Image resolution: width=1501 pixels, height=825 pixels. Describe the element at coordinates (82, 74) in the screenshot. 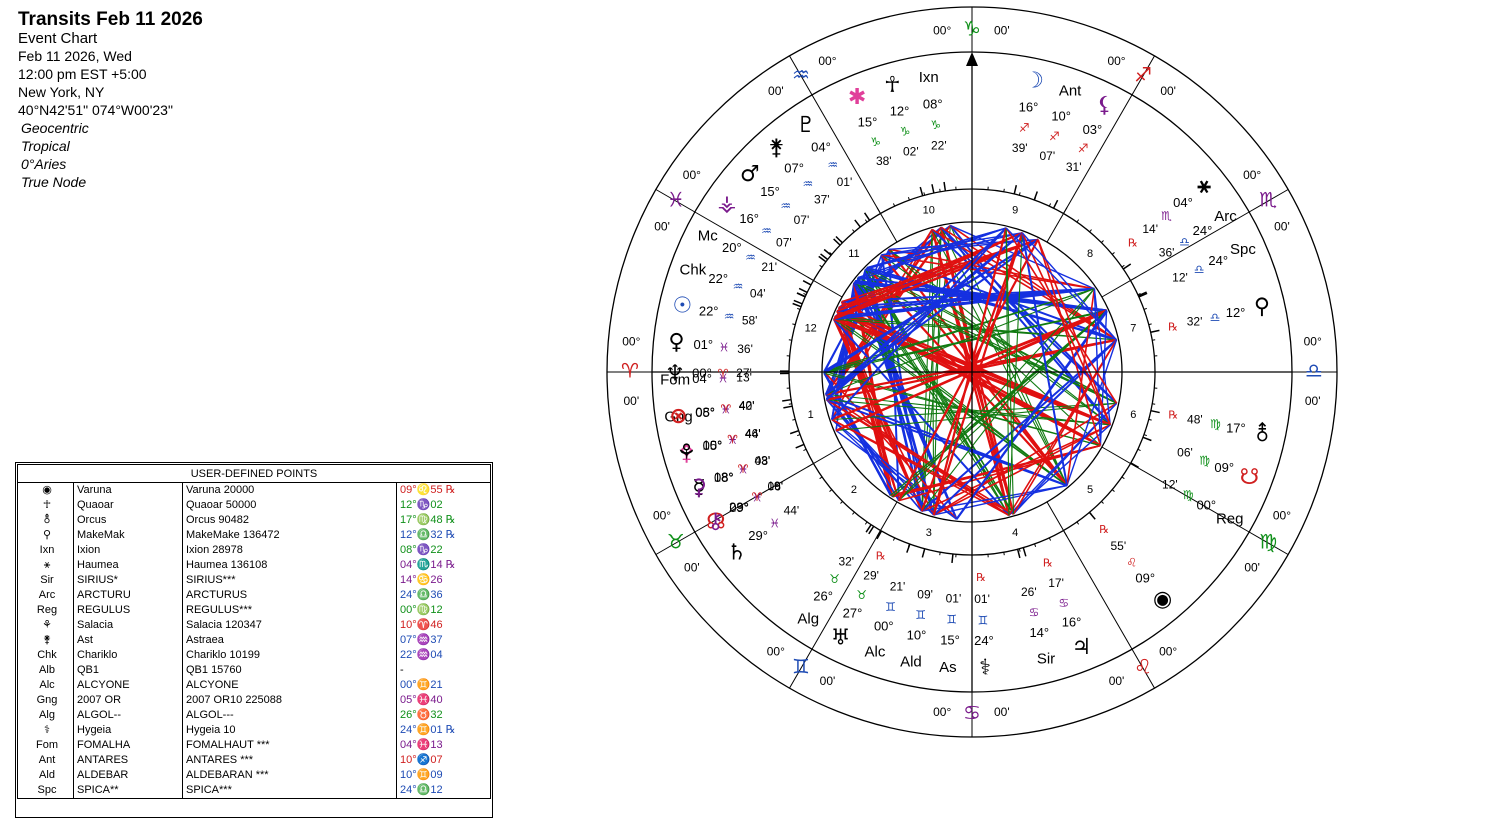

I see `info-line: 12:00 pm EST +5:00` at that location.